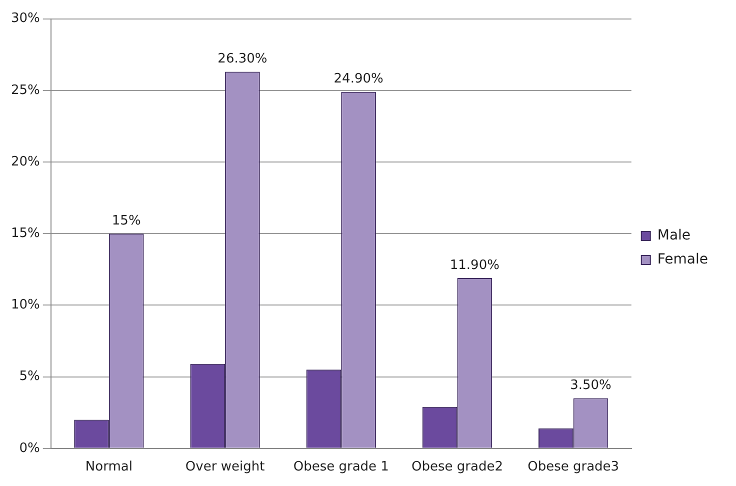 The image size is (736, 486). I want to click on y-tick-label: 25%, so click(25, 90).